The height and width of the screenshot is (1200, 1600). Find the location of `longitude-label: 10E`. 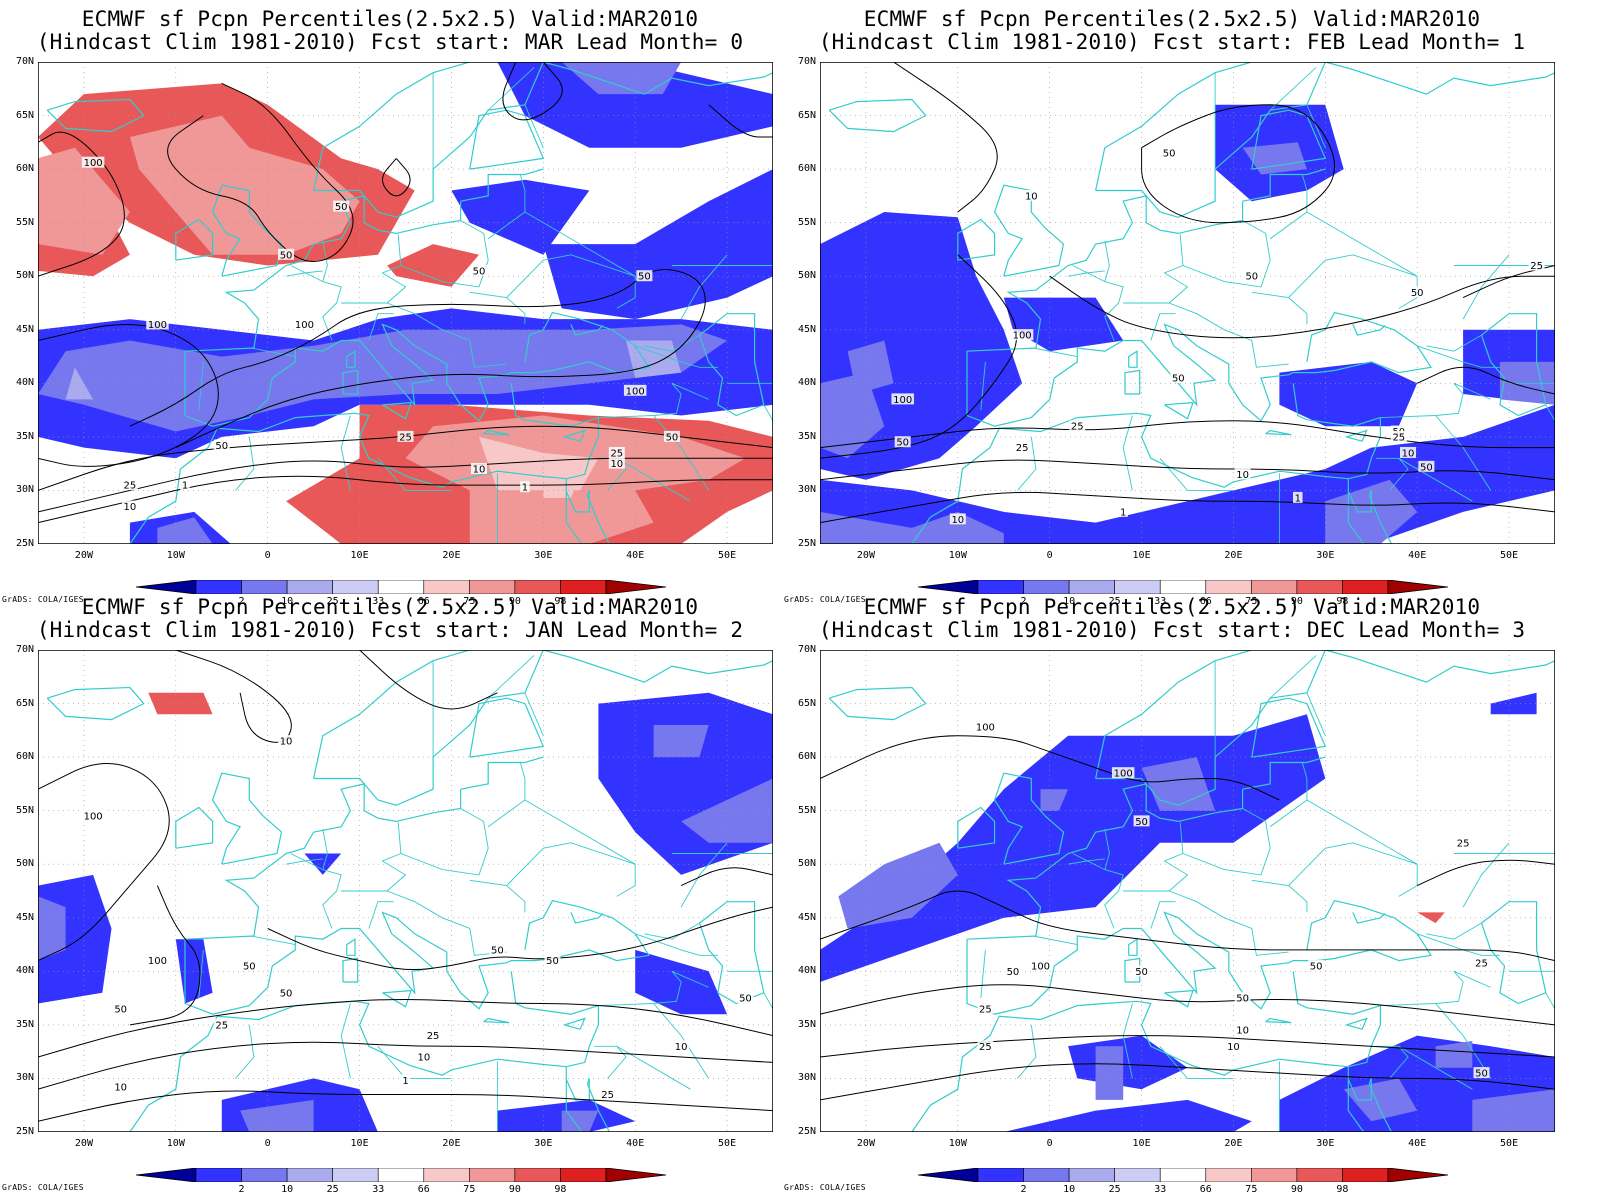

longitude-label: 10E is located at coordinates (1141, 1143).